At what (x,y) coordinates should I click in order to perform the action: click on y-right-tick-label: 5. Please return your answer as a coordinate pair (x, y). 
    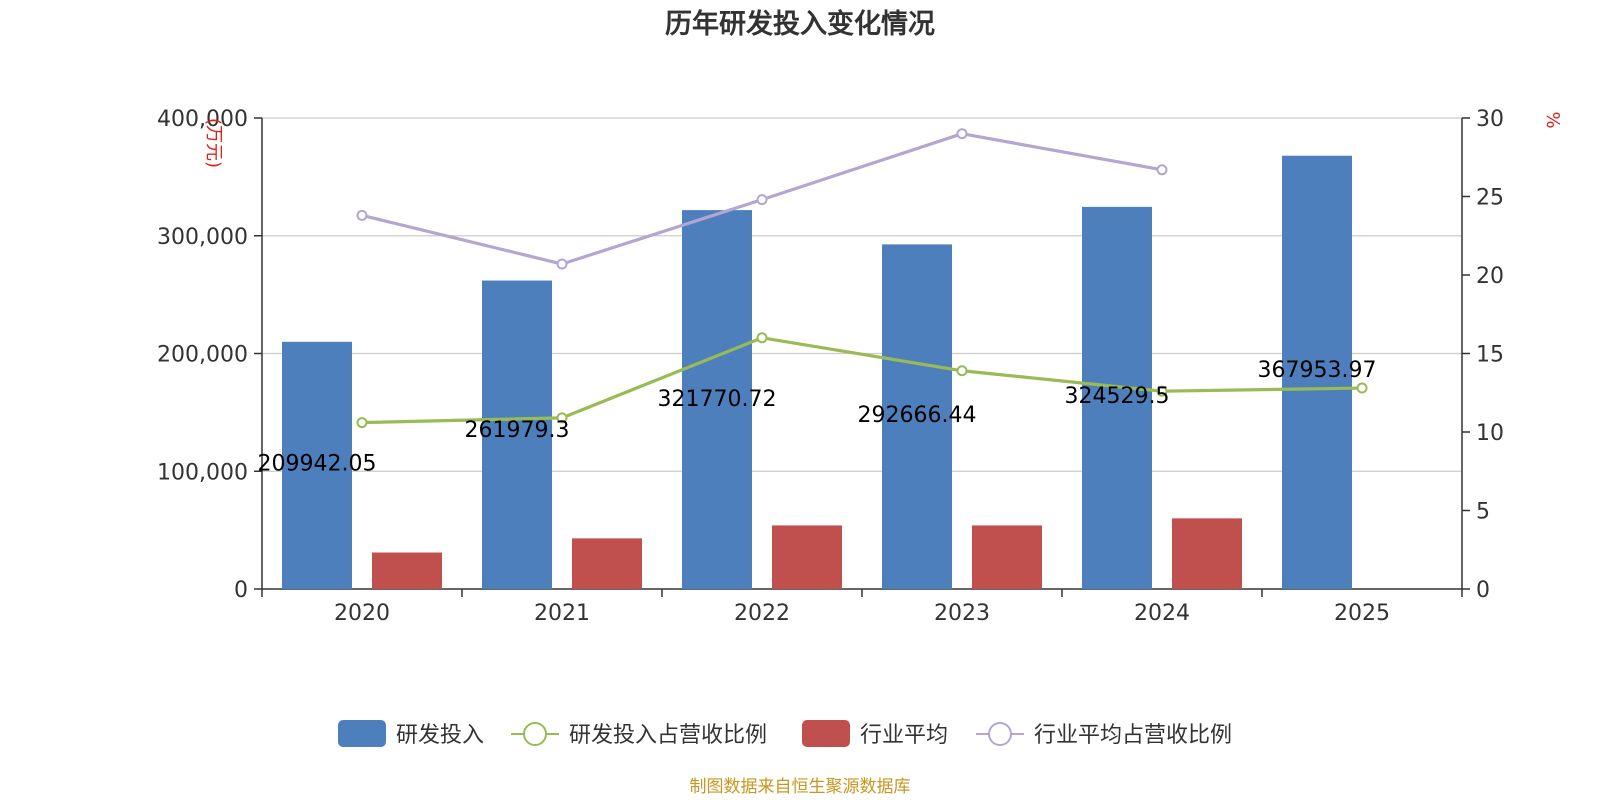
    Looking at the image, I should click on (1483, 512).